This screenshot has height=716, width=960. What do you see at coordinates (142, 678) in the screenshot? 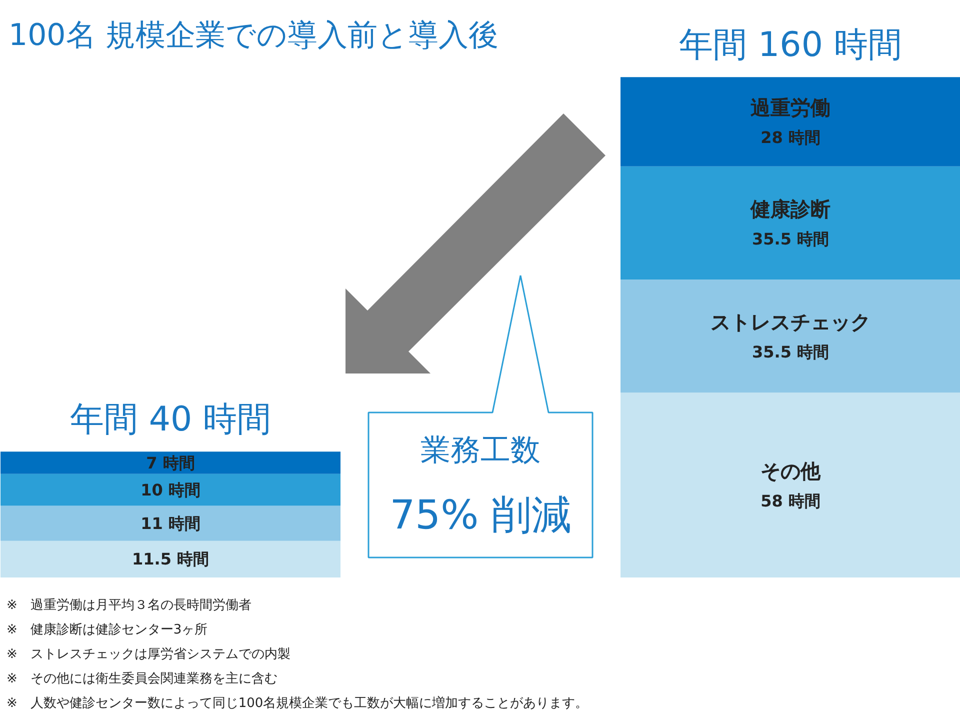
I see `text: ※ その他には衛生委員会関連業務を主に含む` at bounding box center [142, 678].